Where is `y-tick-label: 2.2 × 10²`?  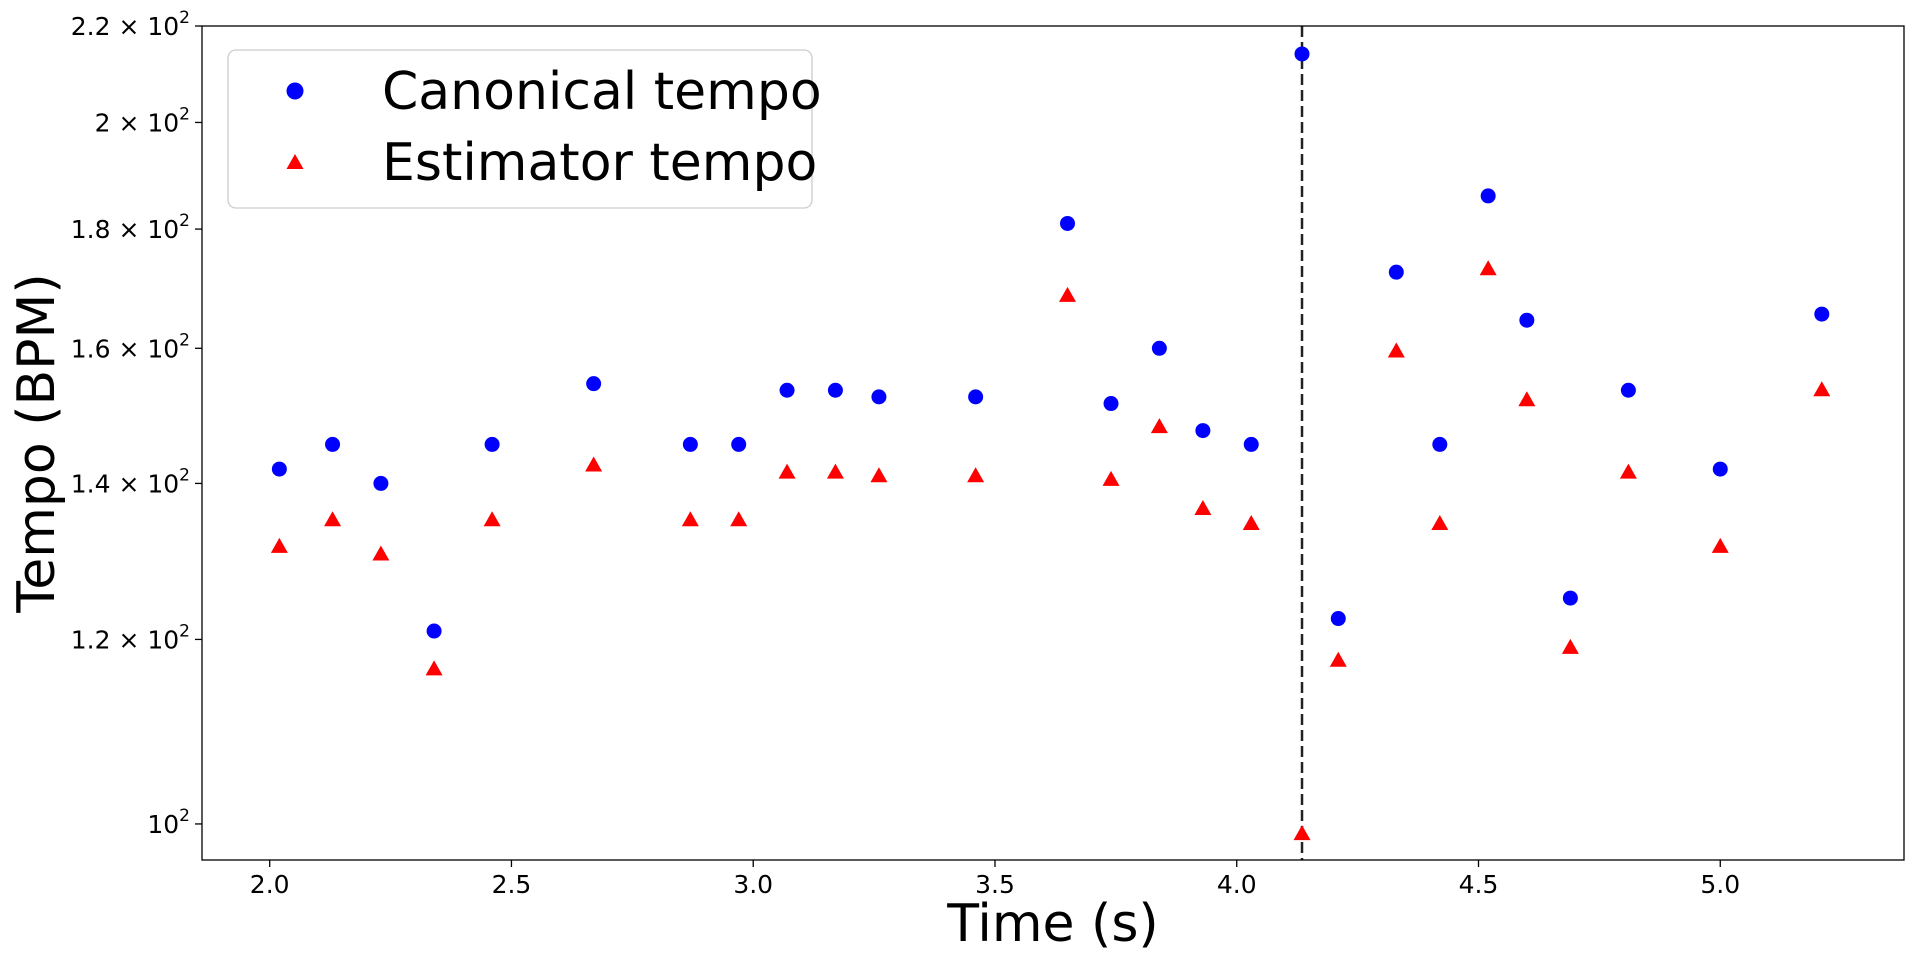
y-tick-label: 2.2 × 10² is located at coordinates (130, 24).